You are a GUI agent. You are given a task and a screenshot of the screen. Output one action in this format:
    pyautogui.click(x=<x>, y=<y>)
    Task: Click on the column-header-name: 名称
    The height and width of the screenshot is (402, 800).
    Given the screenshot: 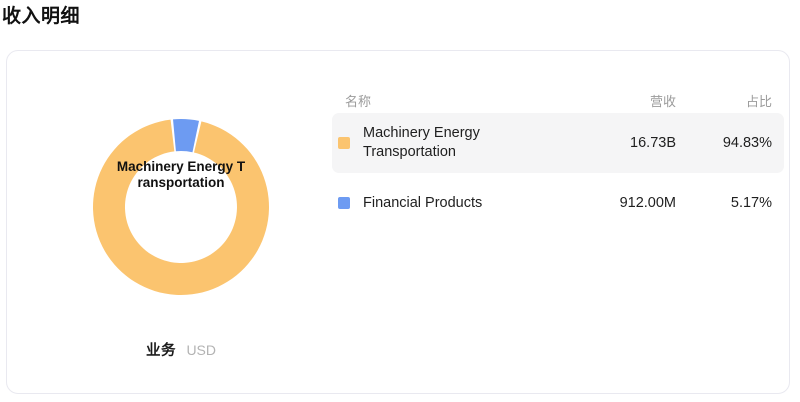 What is the action you would take?
    pyautogui.click(x=358, y=101)
    